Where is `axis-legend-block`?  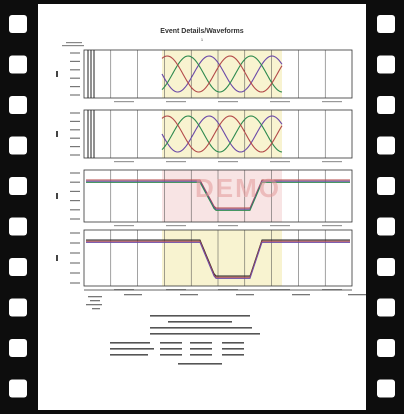
axis-legend-block is located at coordinates (94, 303).